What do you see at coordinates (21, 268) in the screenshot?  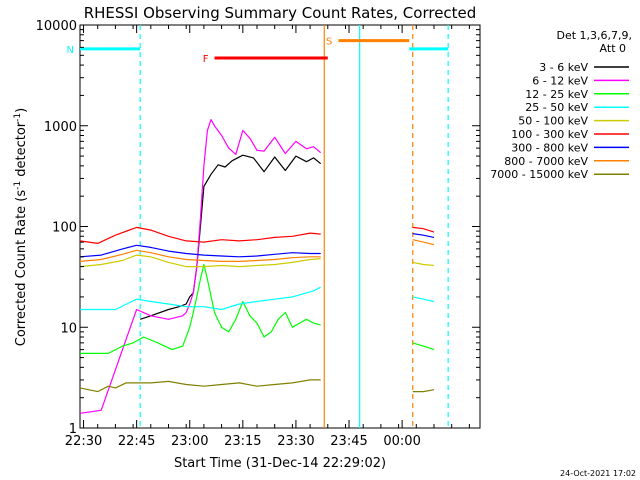 I see `y-axis-label-main: Corrected Count Rate (s` at bounding box center [21, 268].